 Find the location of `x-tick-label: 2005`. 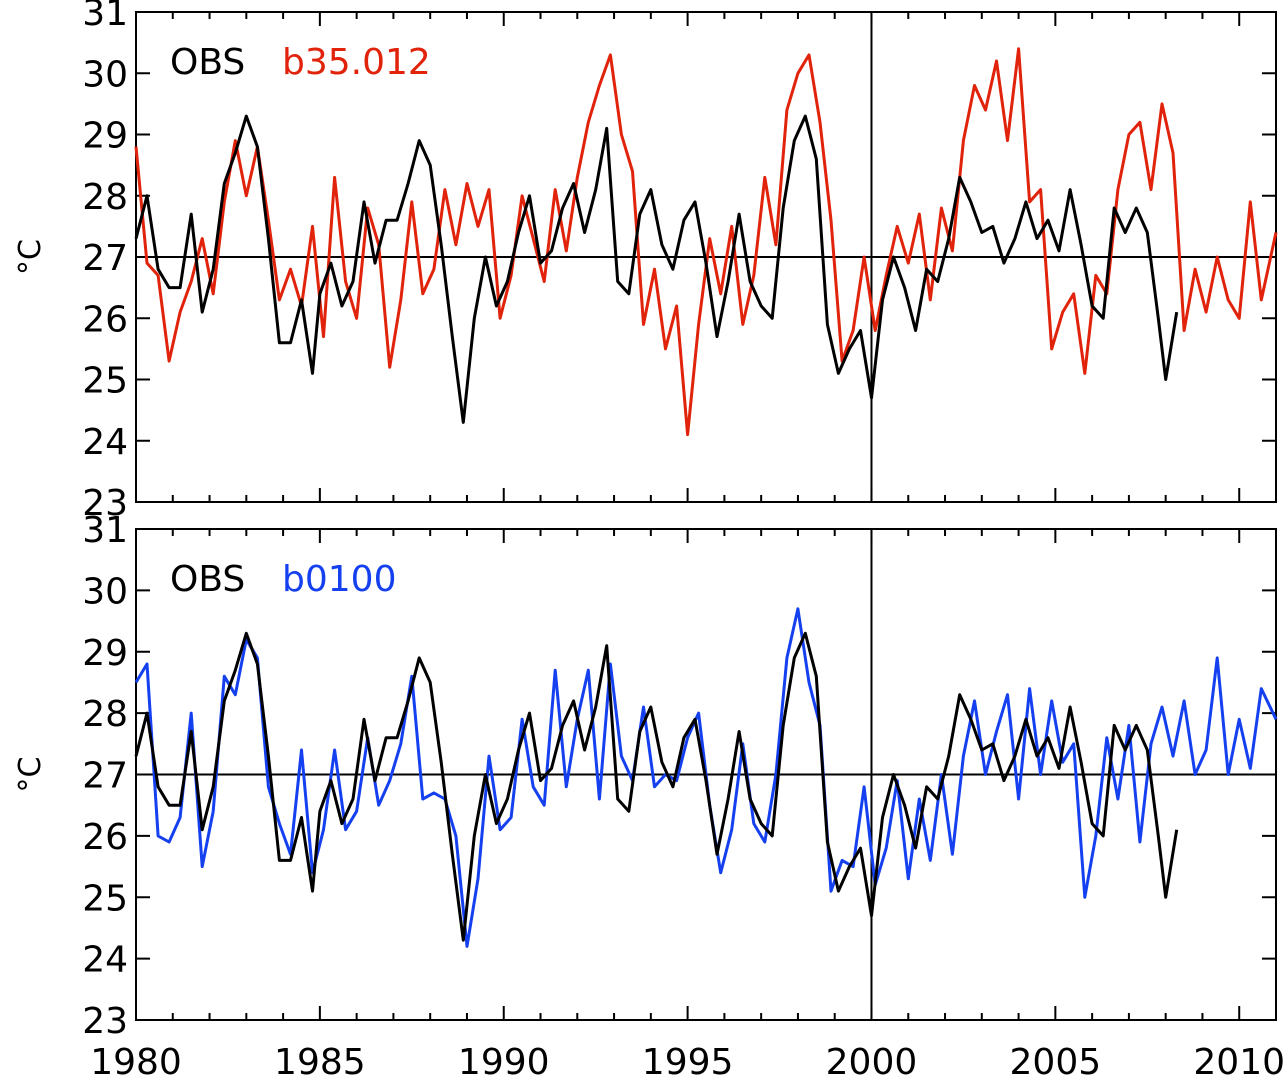

x-tick-label: 2005 is located at coordinates (1056, 1062).